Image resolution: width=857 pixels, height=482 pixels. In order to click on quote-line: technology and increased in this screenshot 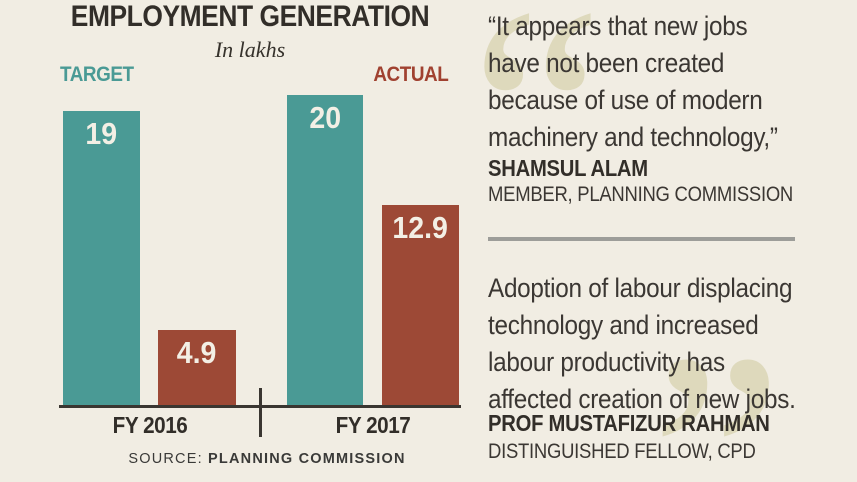, I will do `click(623, 325)`.